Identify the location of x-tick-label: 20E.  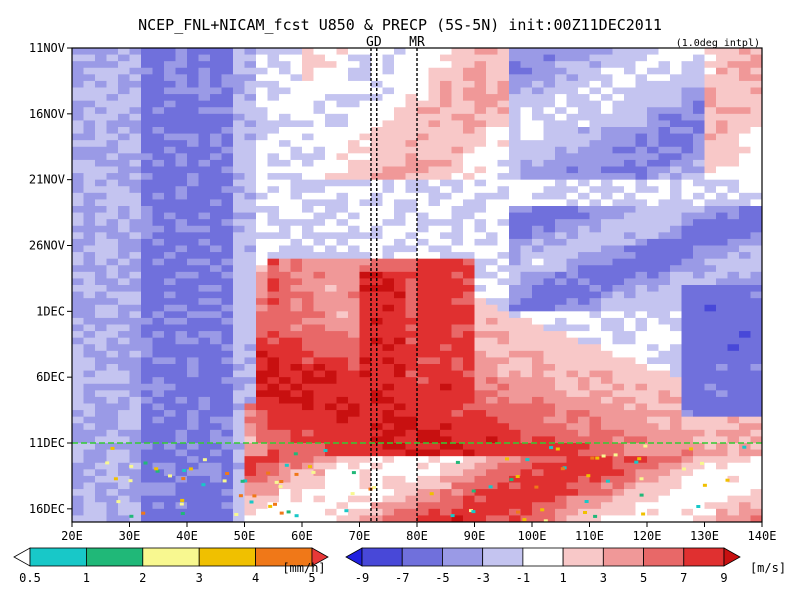
(72, 536).